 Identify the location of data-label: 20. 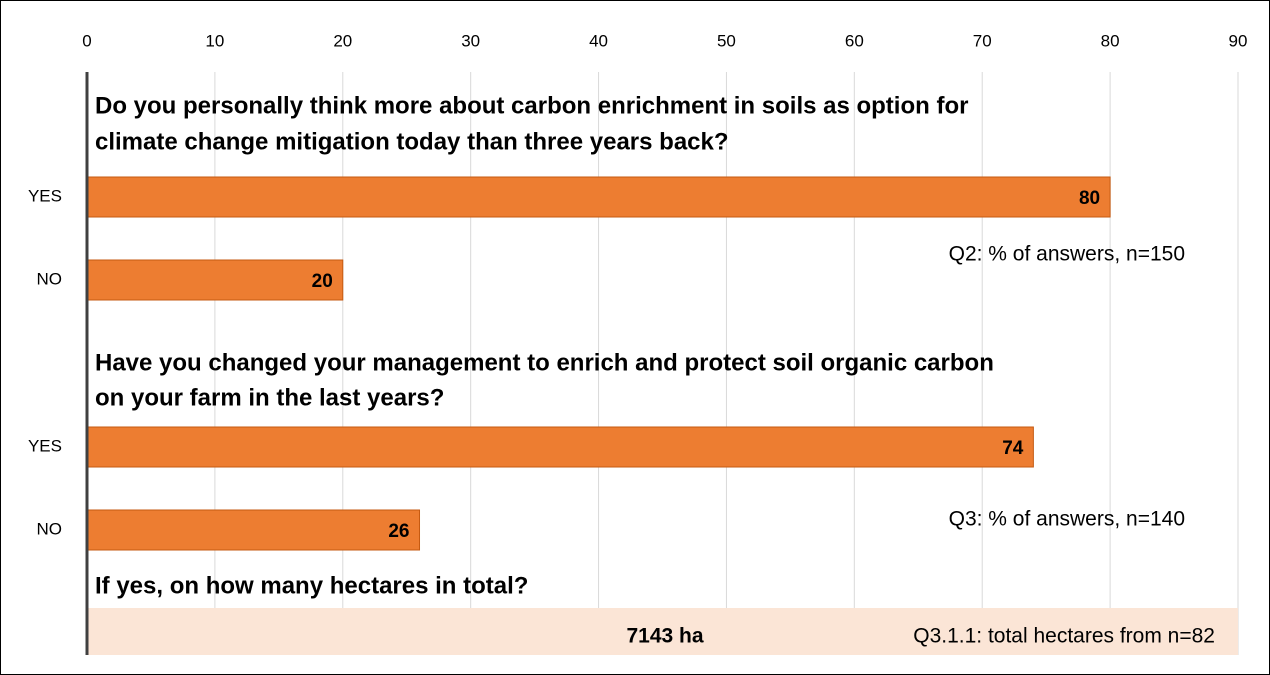
(322, 281).